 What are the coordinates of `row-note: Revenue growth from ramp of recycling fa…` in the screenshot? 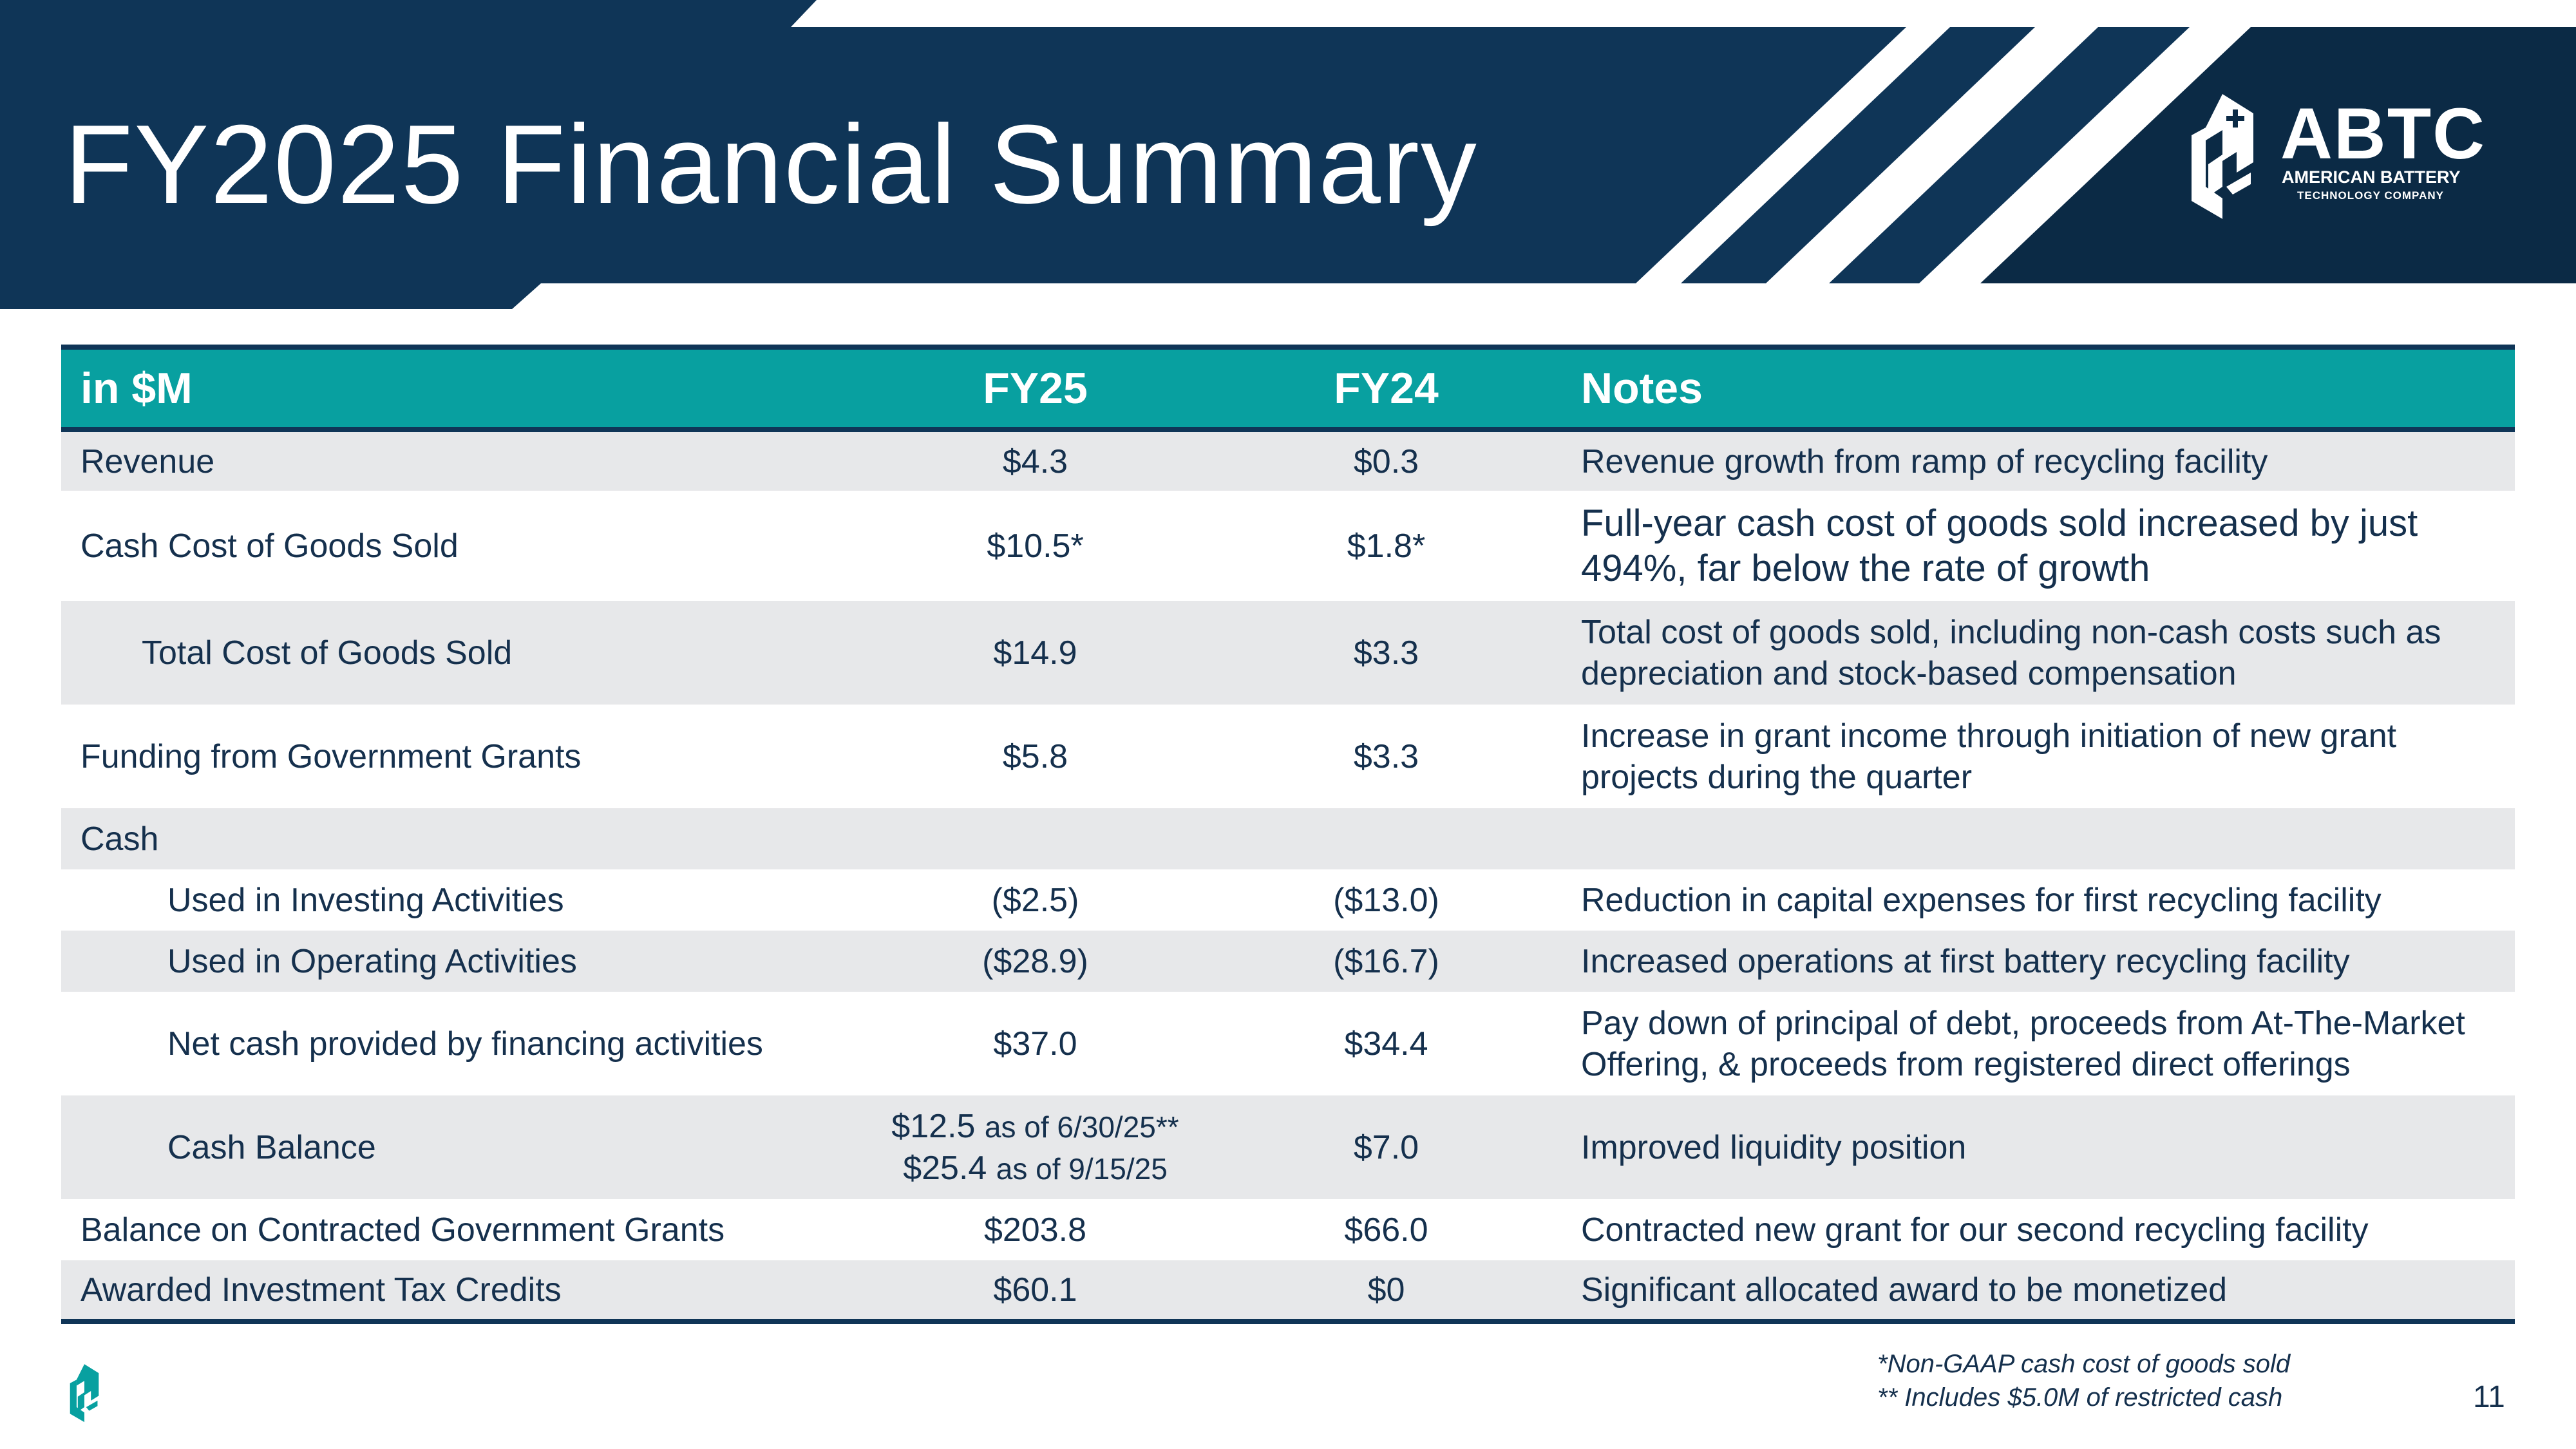 It's located at (2039, 461).